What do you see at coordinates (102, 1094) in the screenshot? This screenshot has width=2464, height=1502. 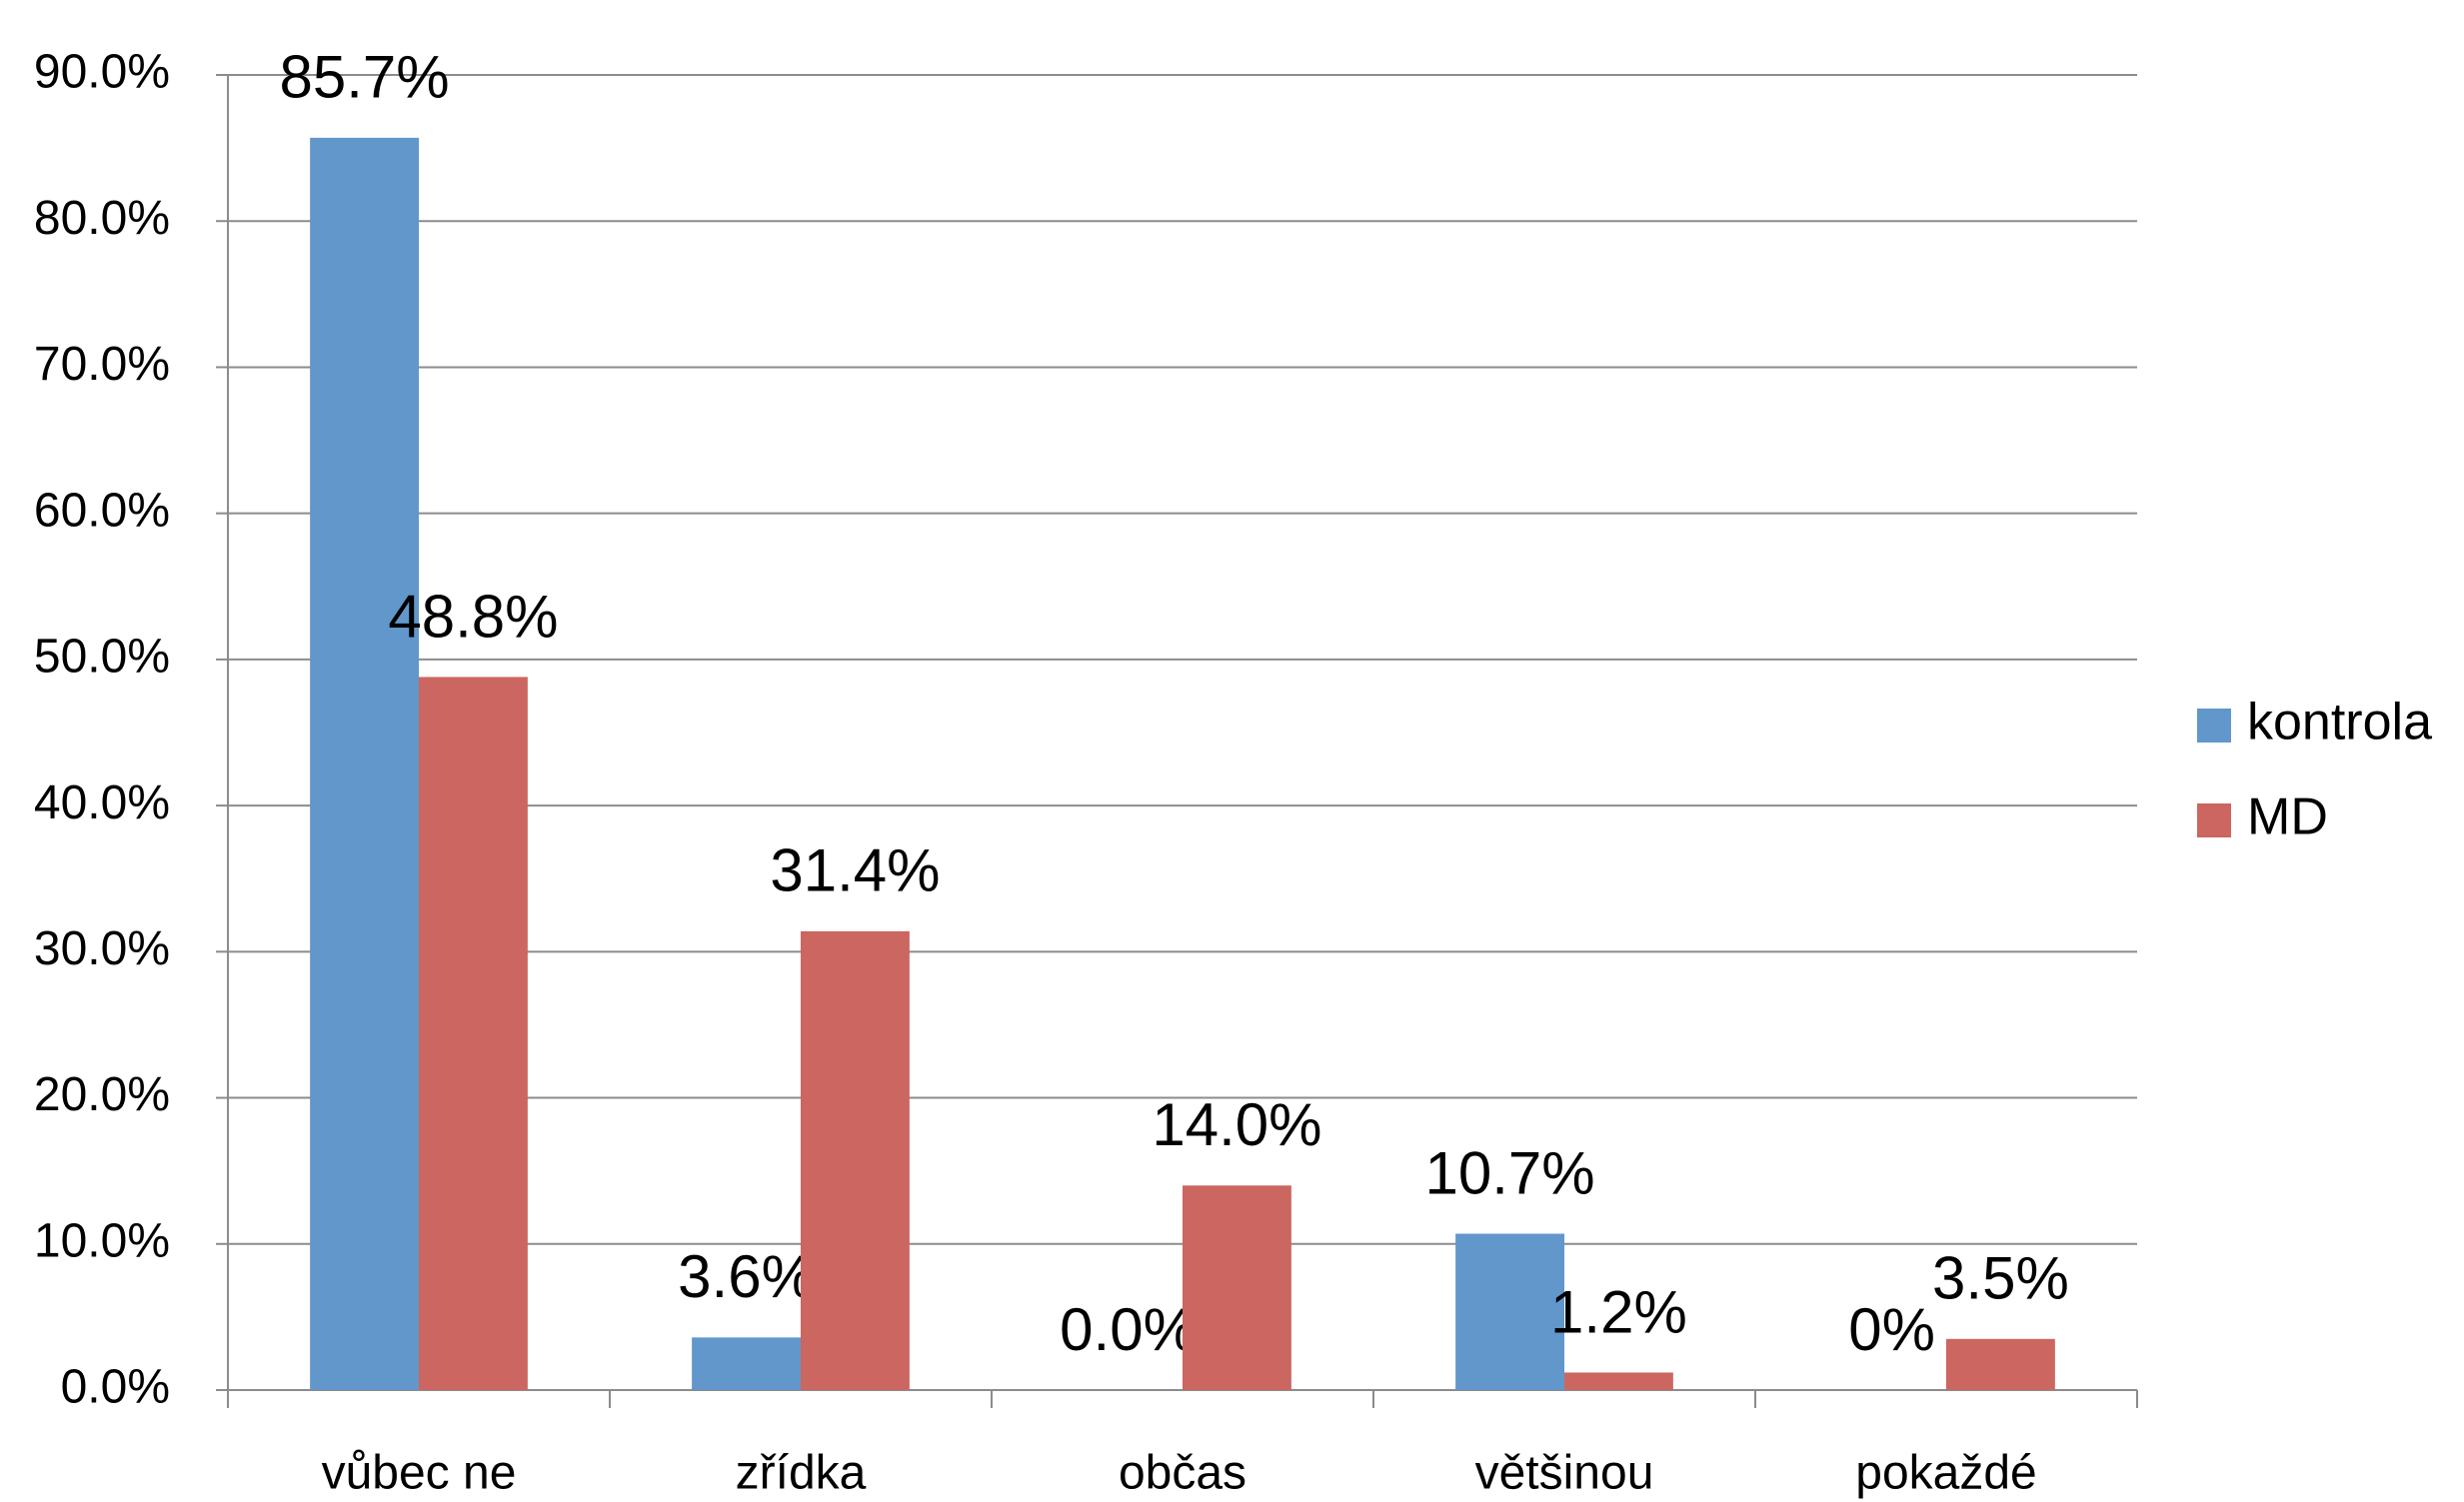 I see `y-tick-label: 20.0%` at bounding box center [102, 1094].